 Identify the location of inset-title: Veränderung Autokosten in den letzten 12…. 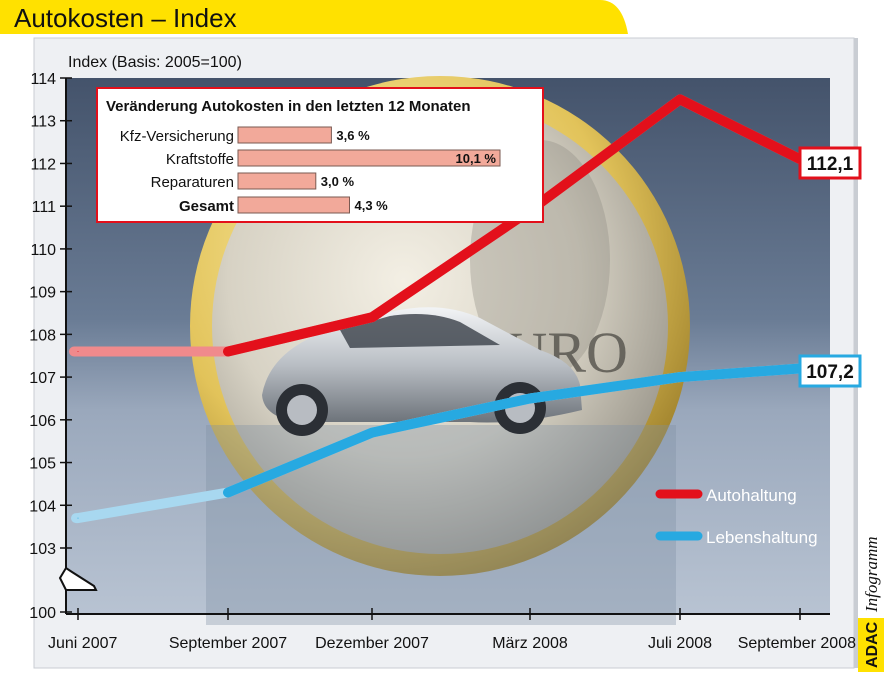
(288, 106).